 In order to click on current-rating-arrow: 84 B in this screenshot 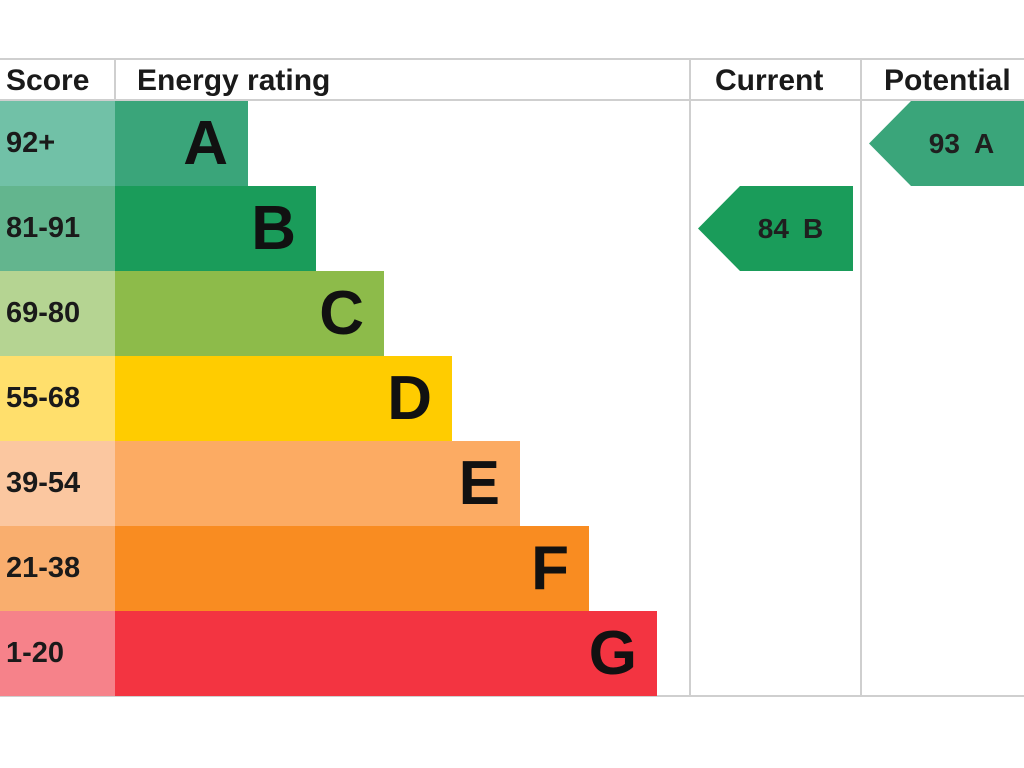, I will do `click(775, 228)`.